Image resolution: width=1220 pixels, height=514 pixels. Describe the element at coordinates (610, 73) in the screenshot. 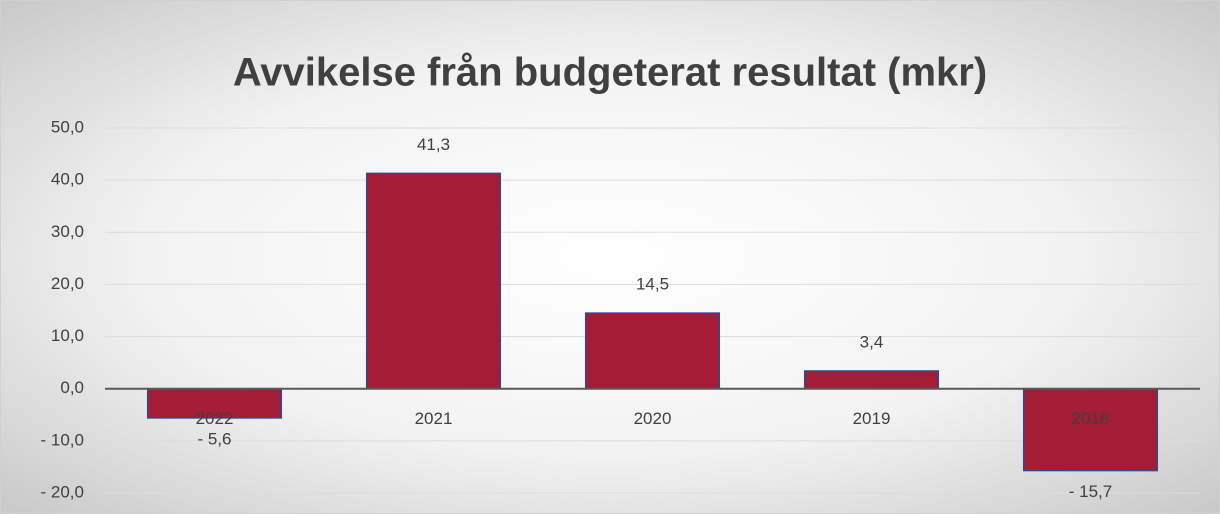

I see `chart-title: Avvikelse från budgeterat resultat (mkr)` at that location.